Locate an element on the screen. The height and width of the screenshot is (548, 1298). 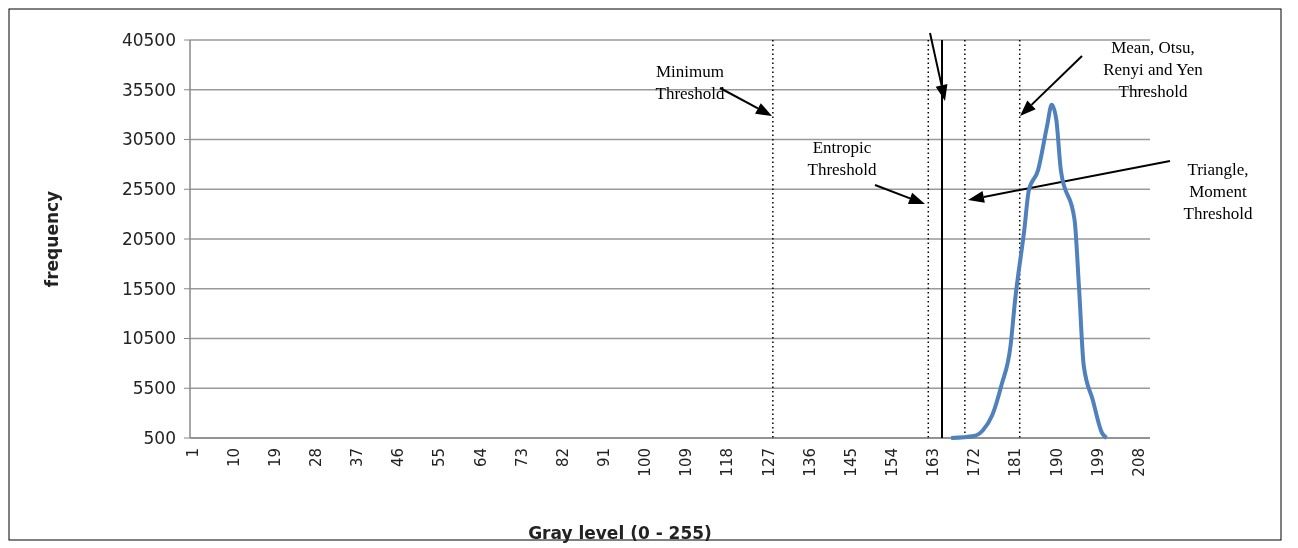
y-tick-label: 20500 is located at coordinates (148, 238).